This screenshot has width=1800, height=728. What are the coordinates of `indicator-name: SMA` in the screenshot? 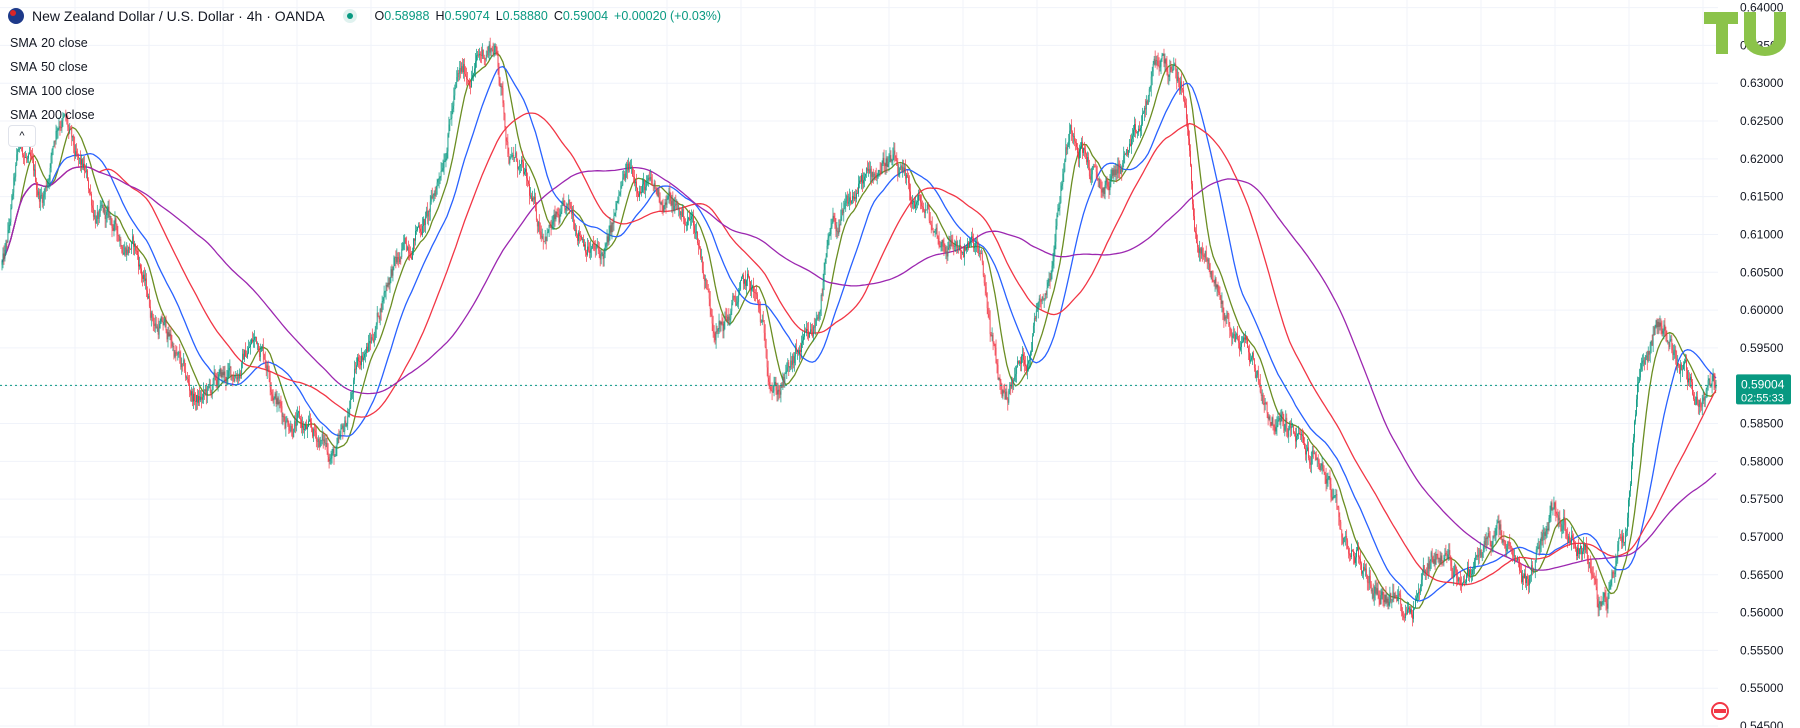 It's located at (24, 43).